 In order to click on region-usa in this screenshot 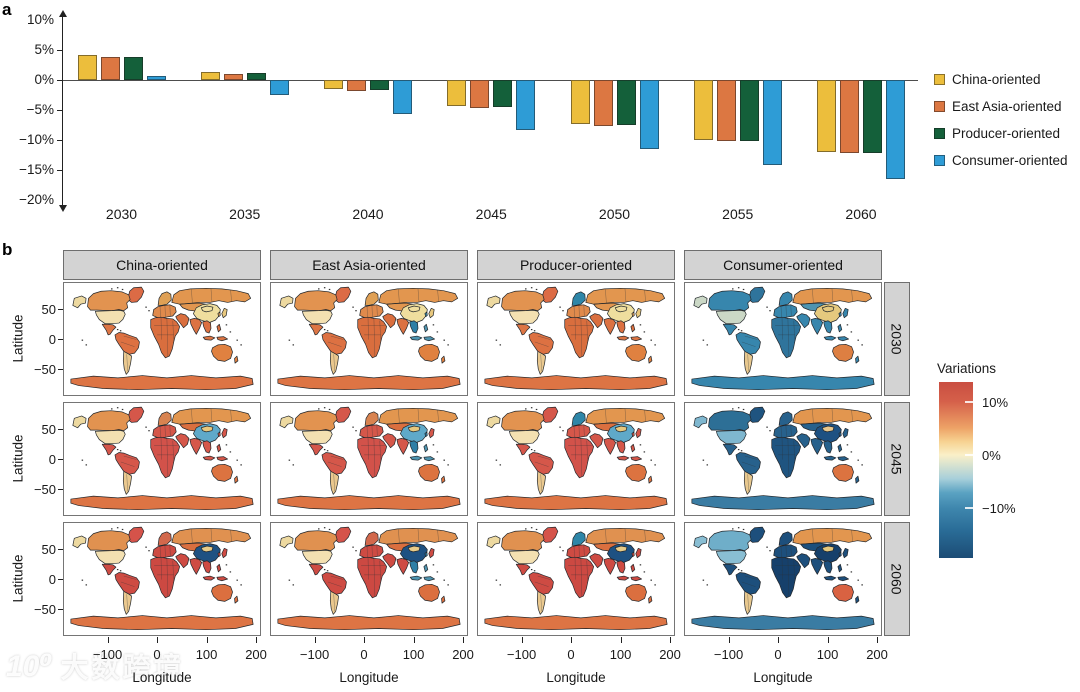, I will do `click(524, 437)`.